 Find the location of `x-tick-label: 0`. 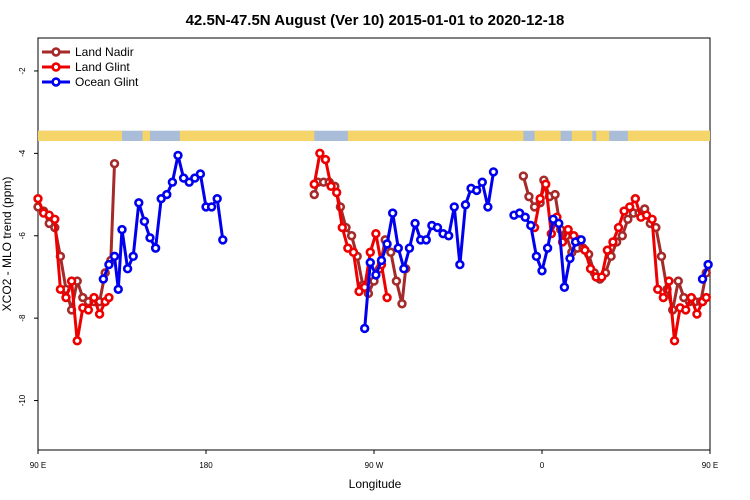

x-tick-label: 0 is located at coordinates (542, 465).